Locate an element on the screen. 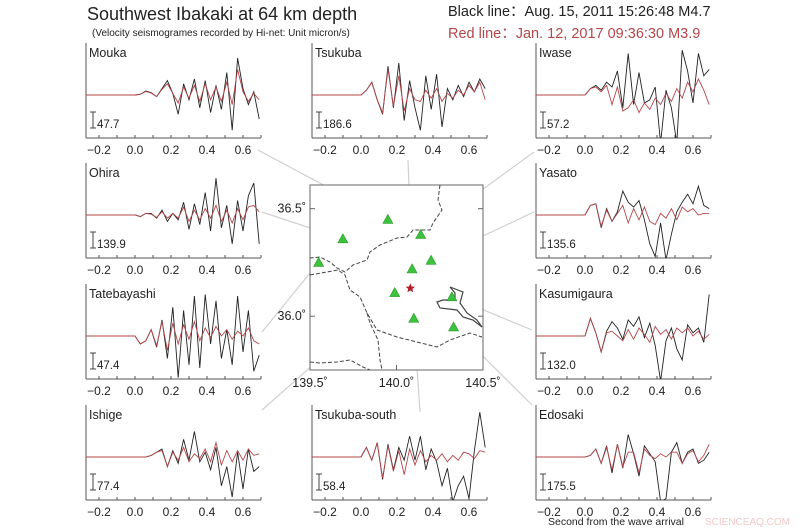 The width and height of the screenshot is (800, 530). station-name-label: Mouka is located at coordinates (108, 53).